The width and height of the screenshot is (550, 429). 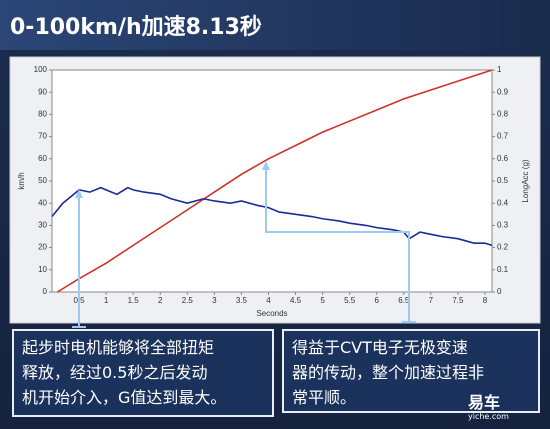 What do you see at coordinates (42, 91) in the screenshot?
I see `y-tick-label: 90` at bounding box center [42, 91].